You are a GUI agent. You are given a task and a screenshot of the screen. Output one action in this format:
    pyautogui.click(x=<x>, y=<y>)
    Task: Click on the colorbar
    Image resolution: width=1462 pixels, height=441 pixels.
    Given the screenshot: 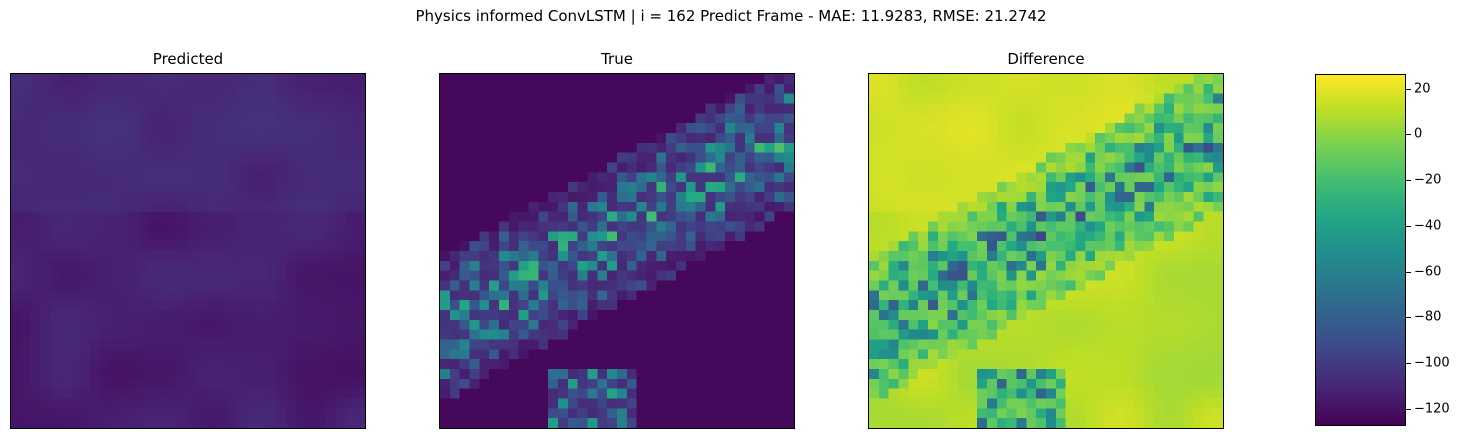 What is the action you would take?
    pyautogui.click(x=1360, y=250)
    